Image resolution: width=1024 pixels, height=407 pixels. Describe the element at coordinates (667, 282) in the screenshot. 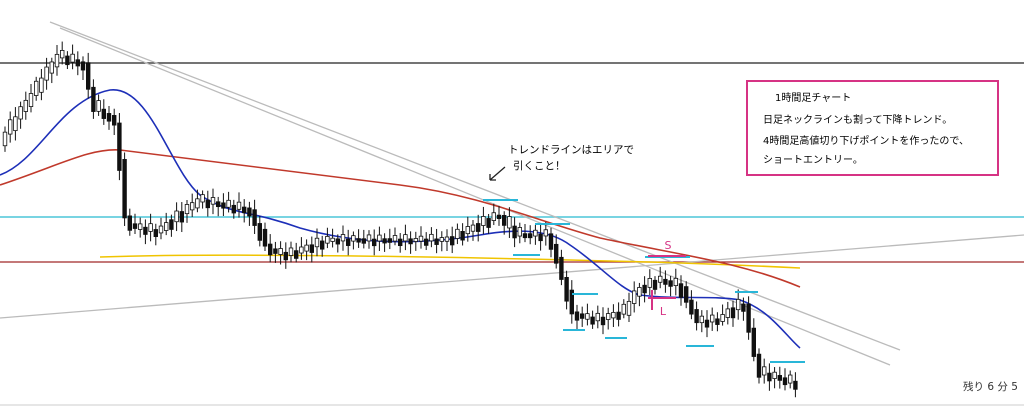

I see `entry-marks` at that location.